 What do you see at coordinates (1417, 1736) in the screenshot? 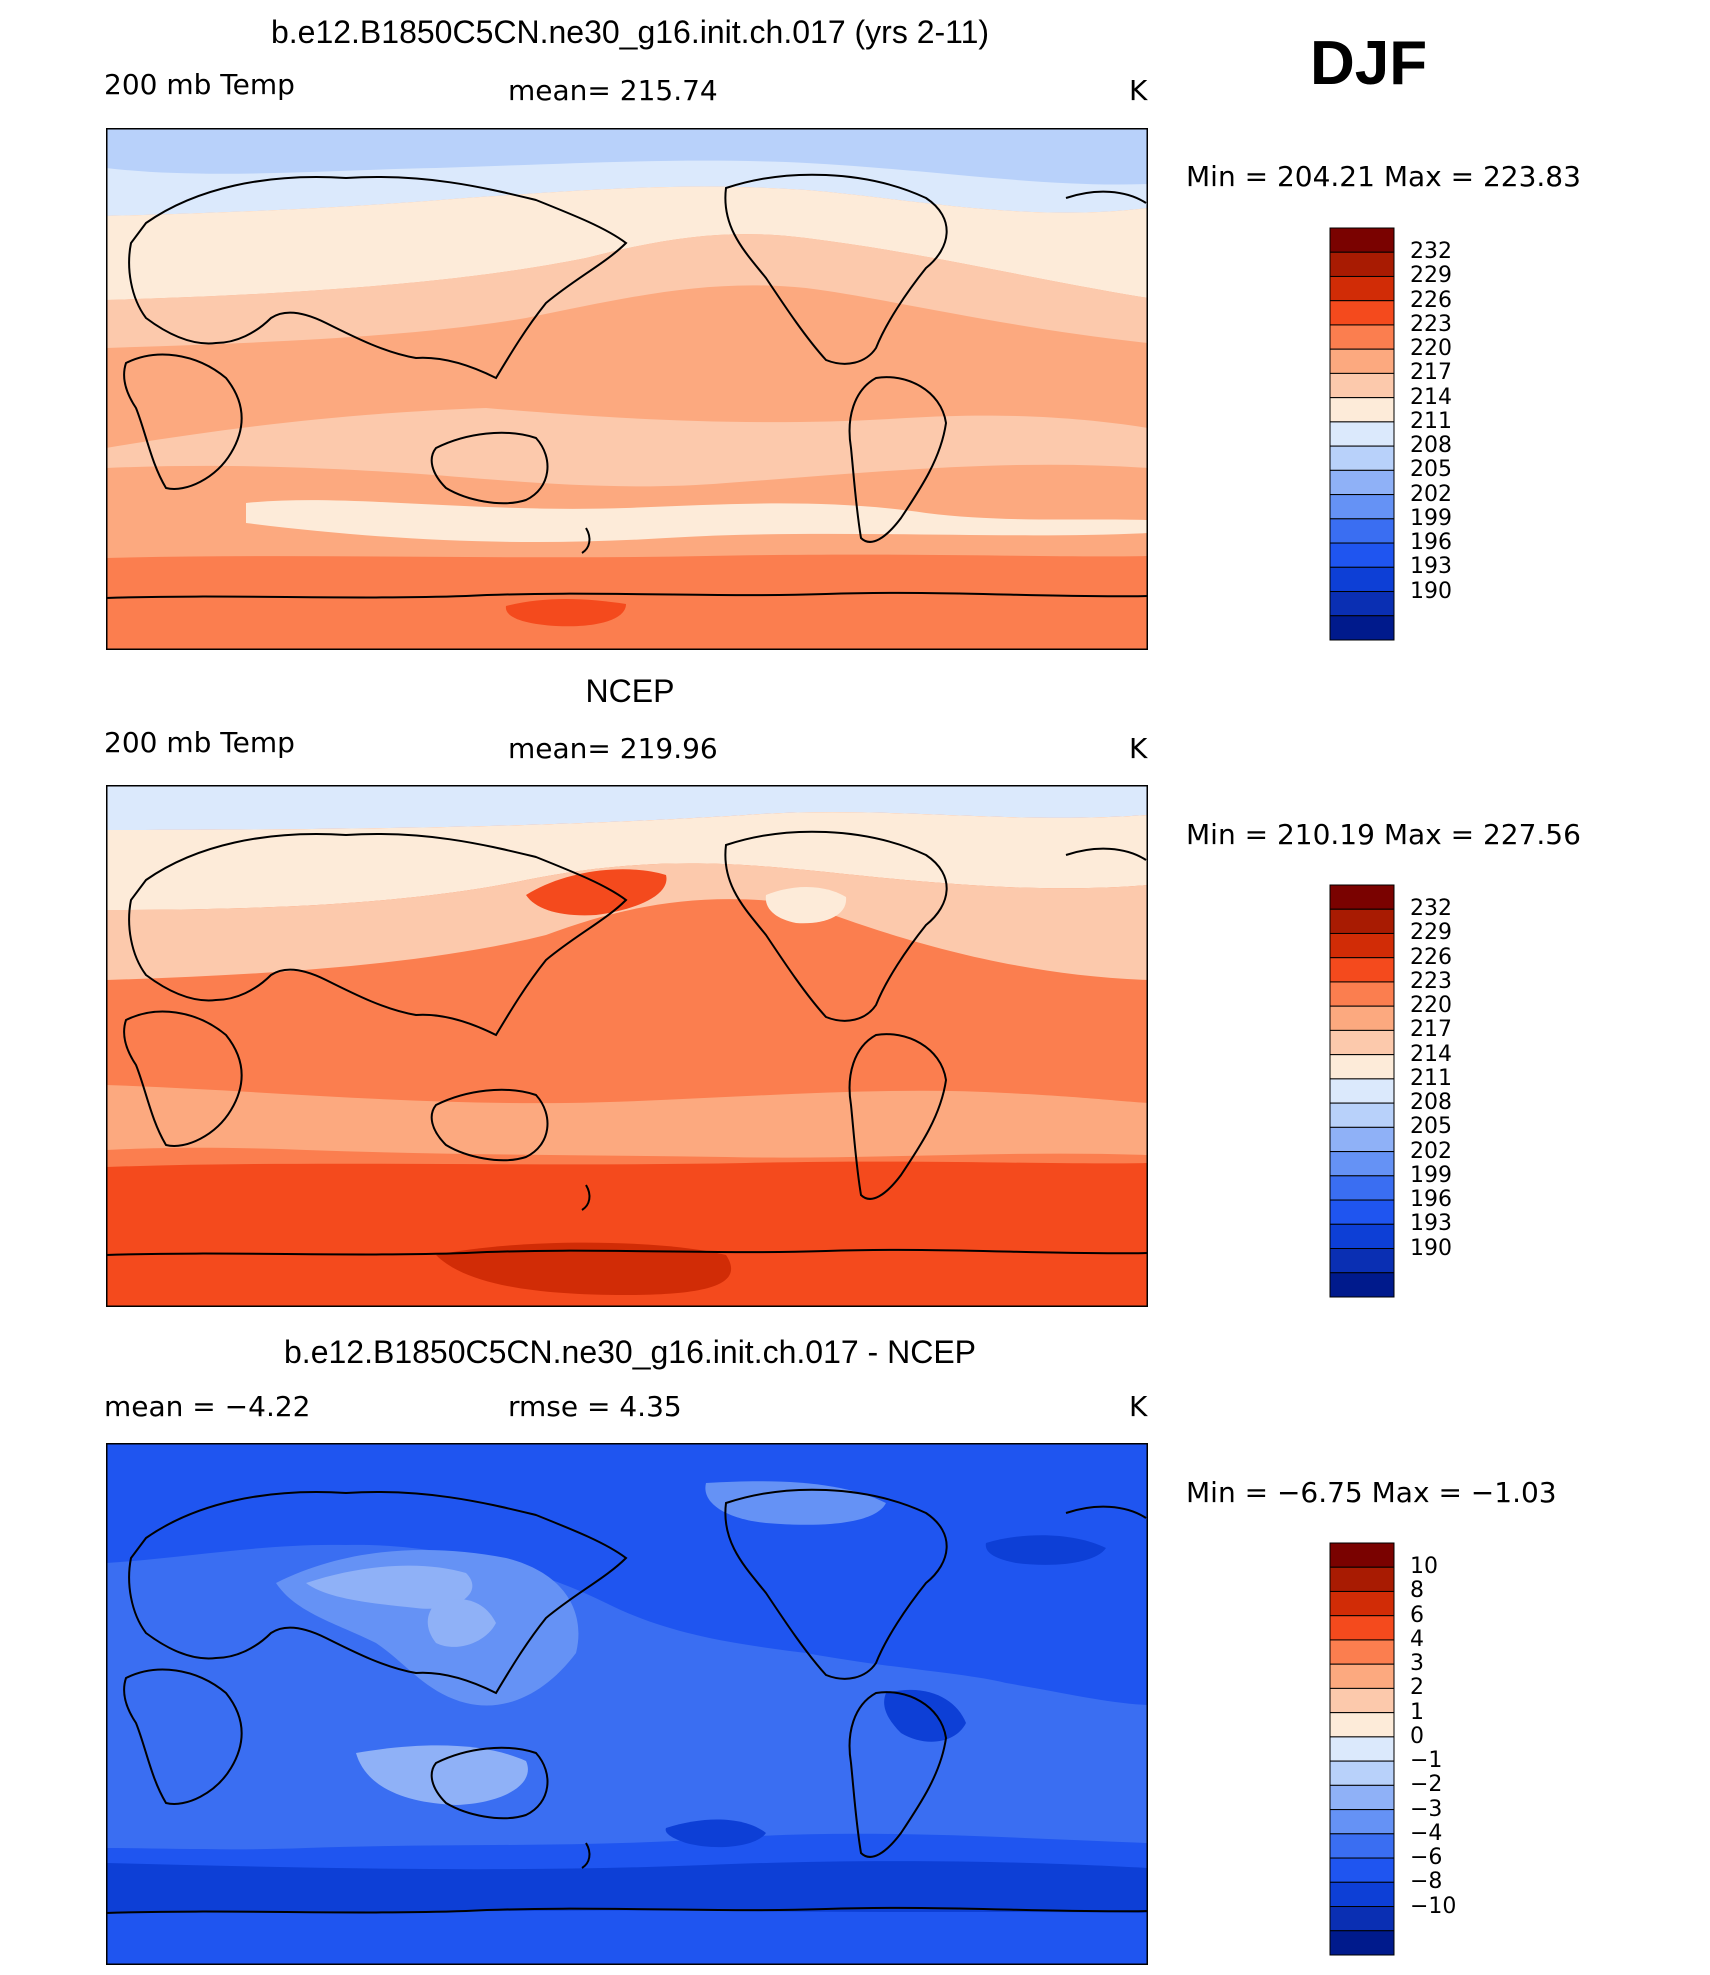
I see `colorbar-label: 0` at bounding box center [1417, 1736].